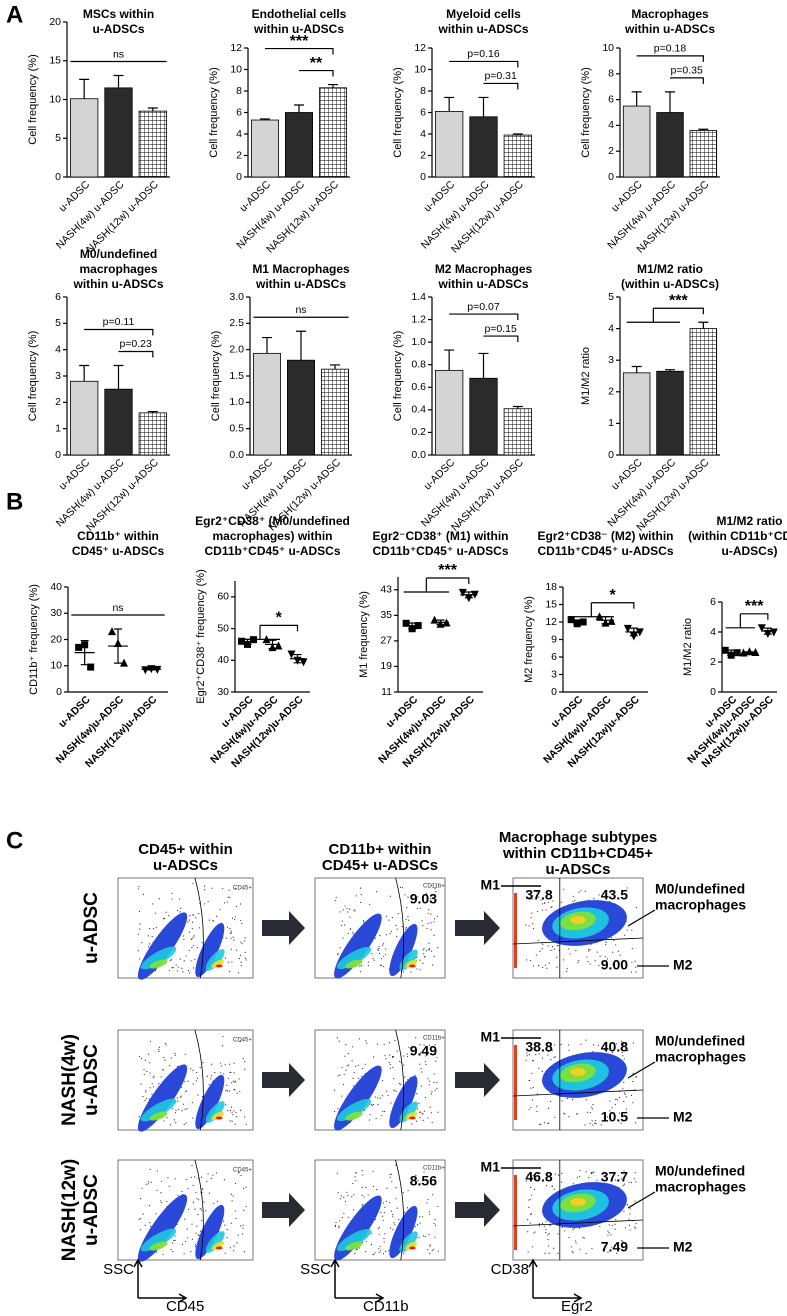 The image size is (787, 1316). I want to click on significance-label: p=0.35, so click(686, 71).